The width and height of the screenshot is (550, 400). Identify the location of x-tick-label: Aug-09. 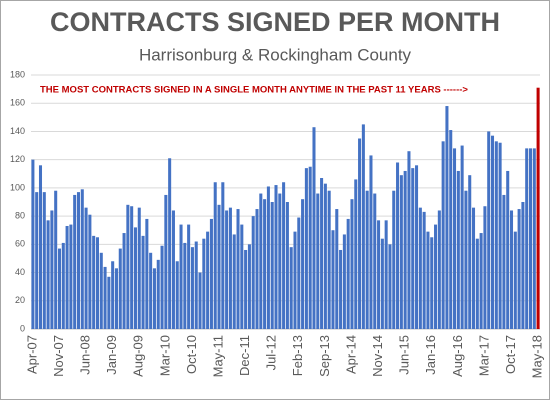
(138, 356).